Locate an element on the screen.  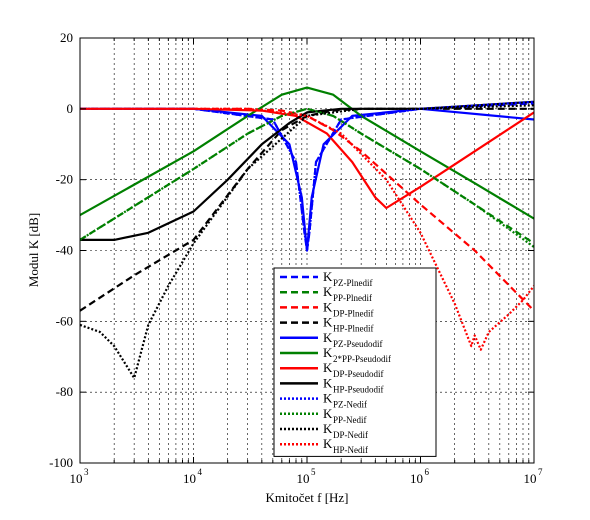
x-axis-label: Kmitočet f [Hz] is located at coordinates (306, 497).